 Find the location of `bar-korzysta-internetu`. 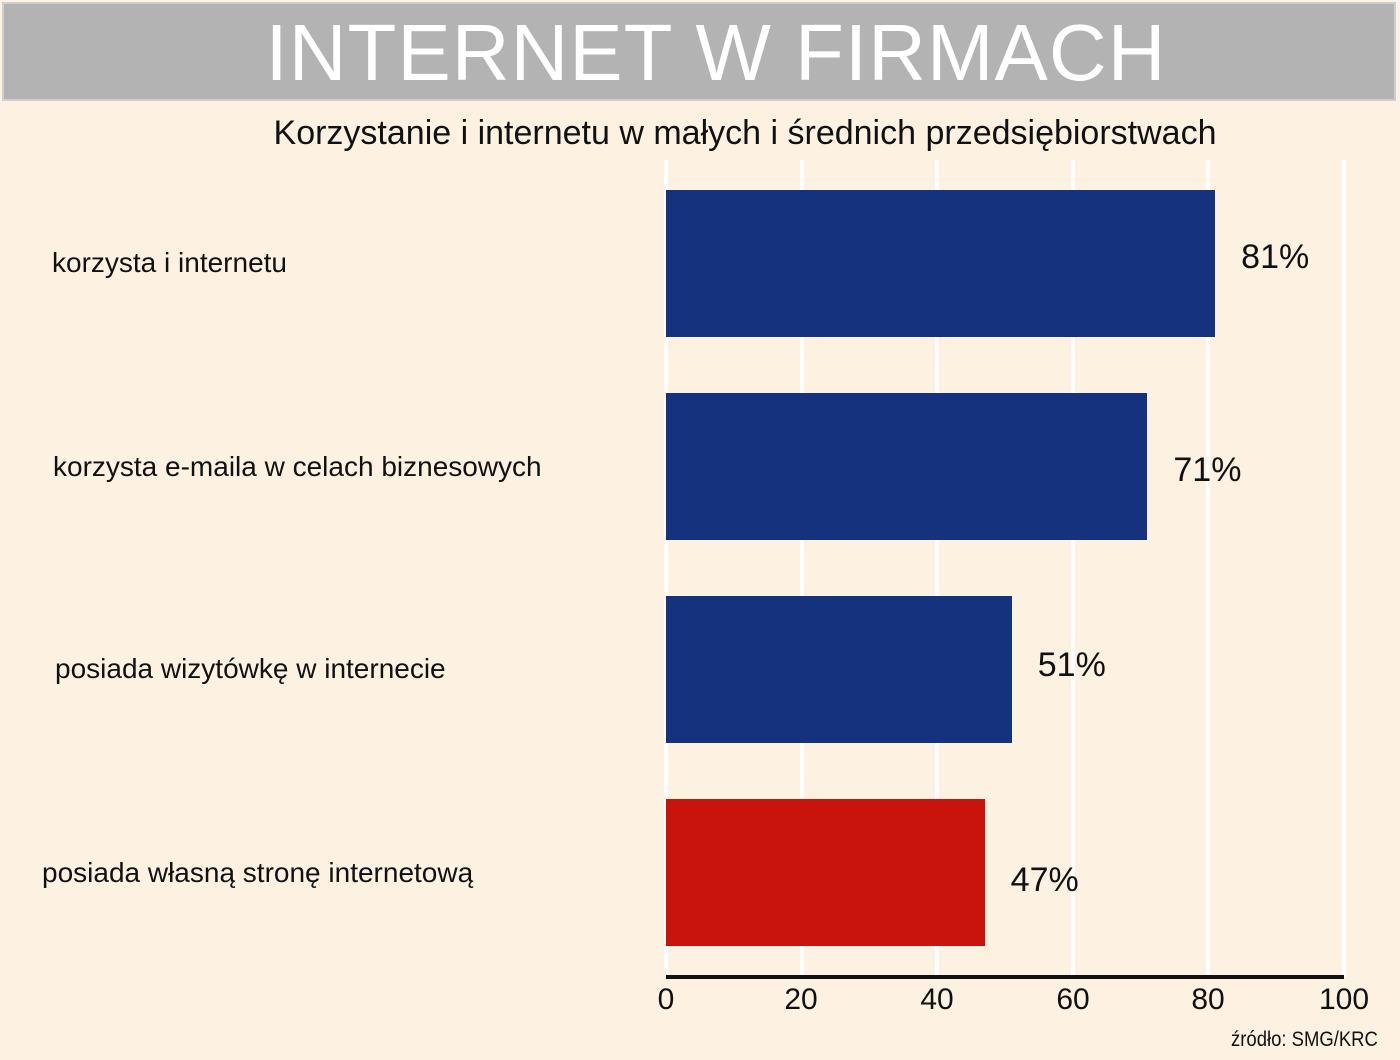

bar-korzysta-internetu is located at coordinates (941, 263).